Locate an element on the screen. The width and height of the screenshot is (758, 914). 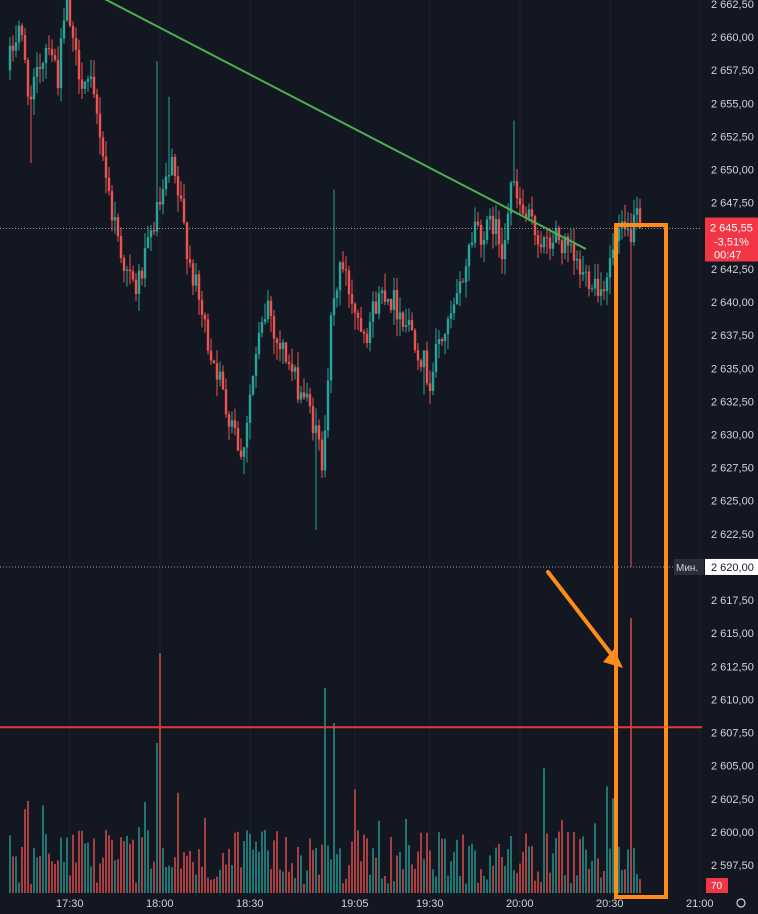
volume-badge-value: 70 is located at coordinates (717, 886).